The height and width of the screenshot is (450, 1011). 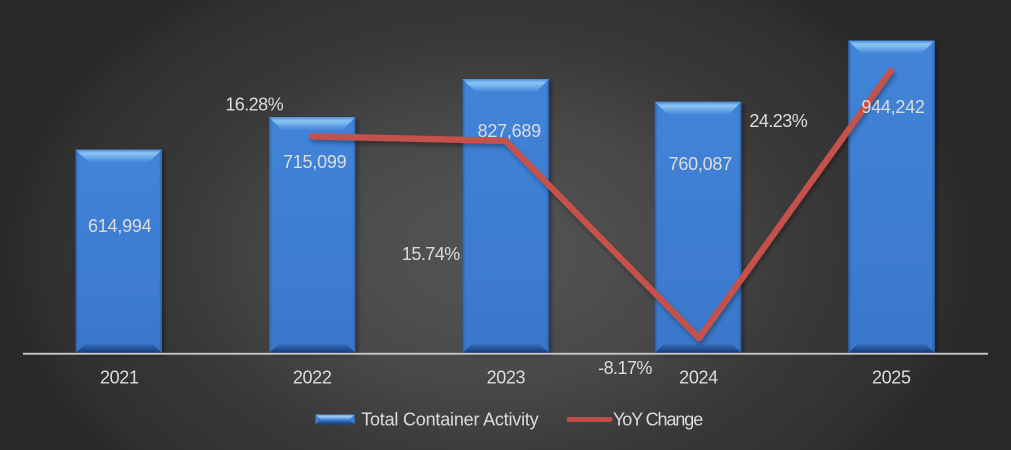 I want to click on svg-text: 760,087, so click(x=701, y=164).